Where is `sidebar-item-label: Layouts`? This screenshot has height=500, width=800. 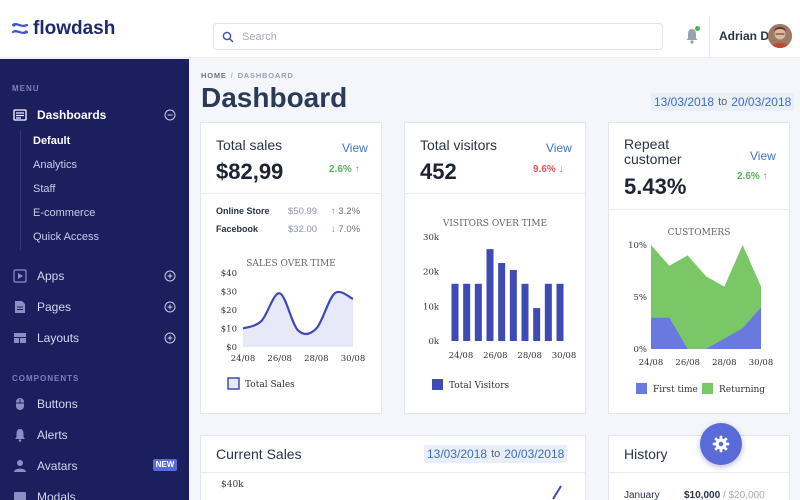
sidebar-item-label: Layouts is located at coordinates (58, 338).